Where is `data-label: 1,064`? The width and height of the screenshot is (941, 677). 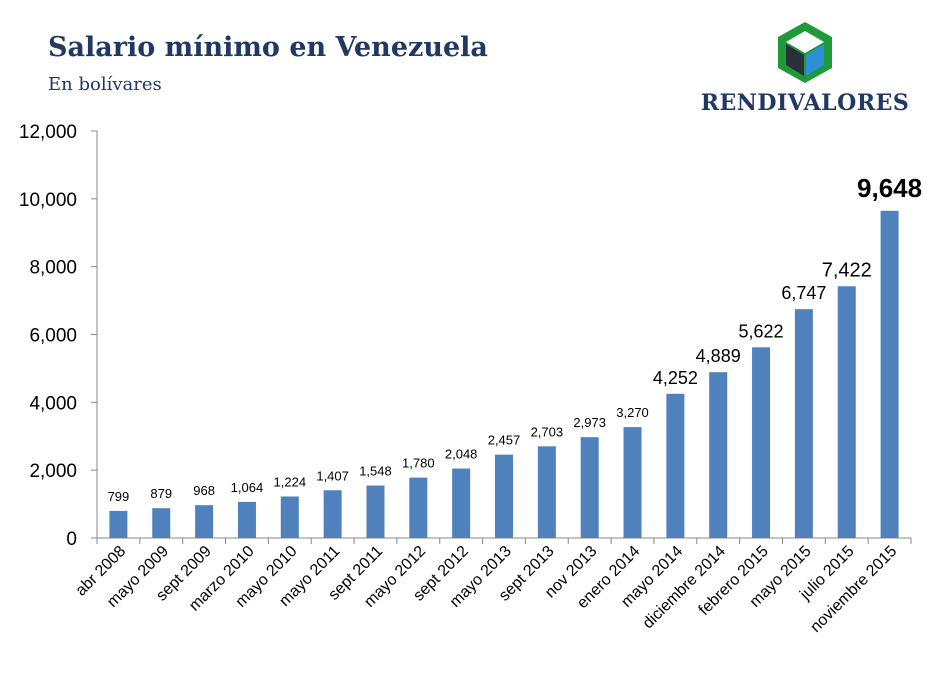 data-label: 1,064 is located at coordinates (247, 487).